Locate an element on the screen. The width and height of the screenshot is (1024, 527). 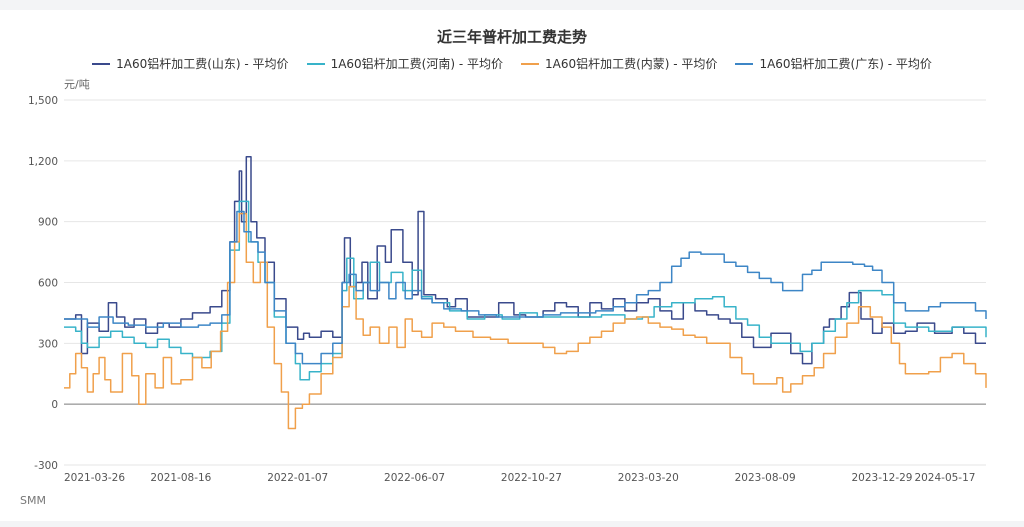
legend-label-guangdong: 1A60铝杆加工费(广东) - 平均价 is located at coordinates (845, 64).